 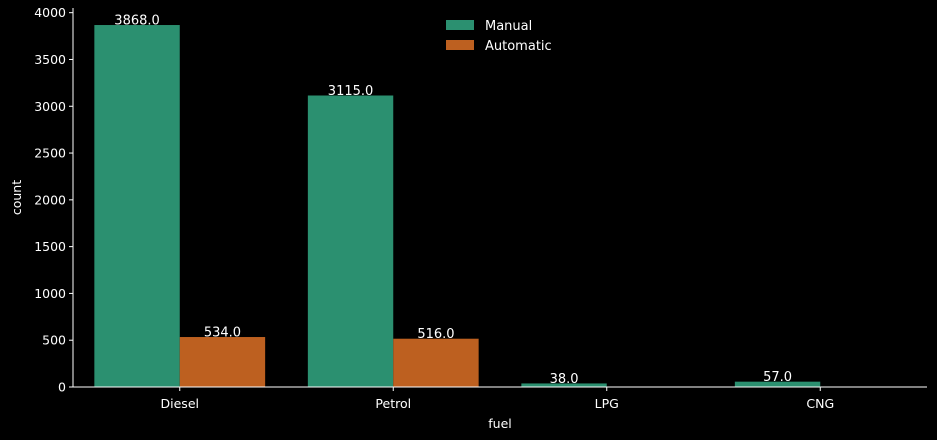 What do you see at coordinates (460, 25) in the screenshot?
I see `legend-swatch-manual` at bounding box center [460, 25].